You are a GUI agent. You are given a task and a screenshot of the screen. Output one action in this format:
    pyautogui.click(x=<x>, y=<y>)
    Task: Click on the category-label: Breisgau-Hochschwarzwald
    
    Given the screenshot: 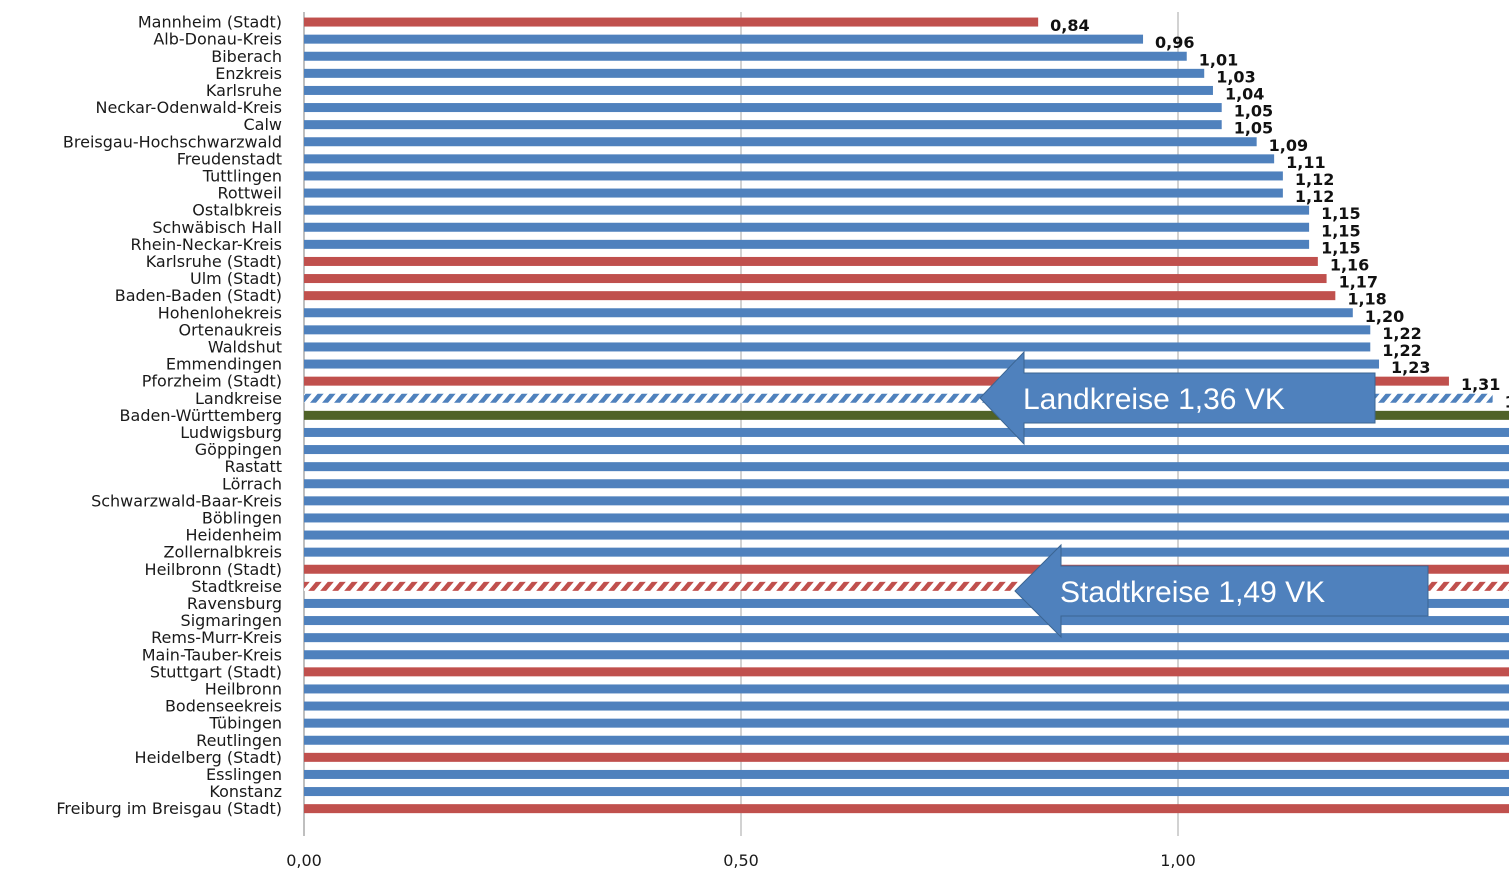 What is the action you would take?
    pyautogui.click(x=172, y=141)
    